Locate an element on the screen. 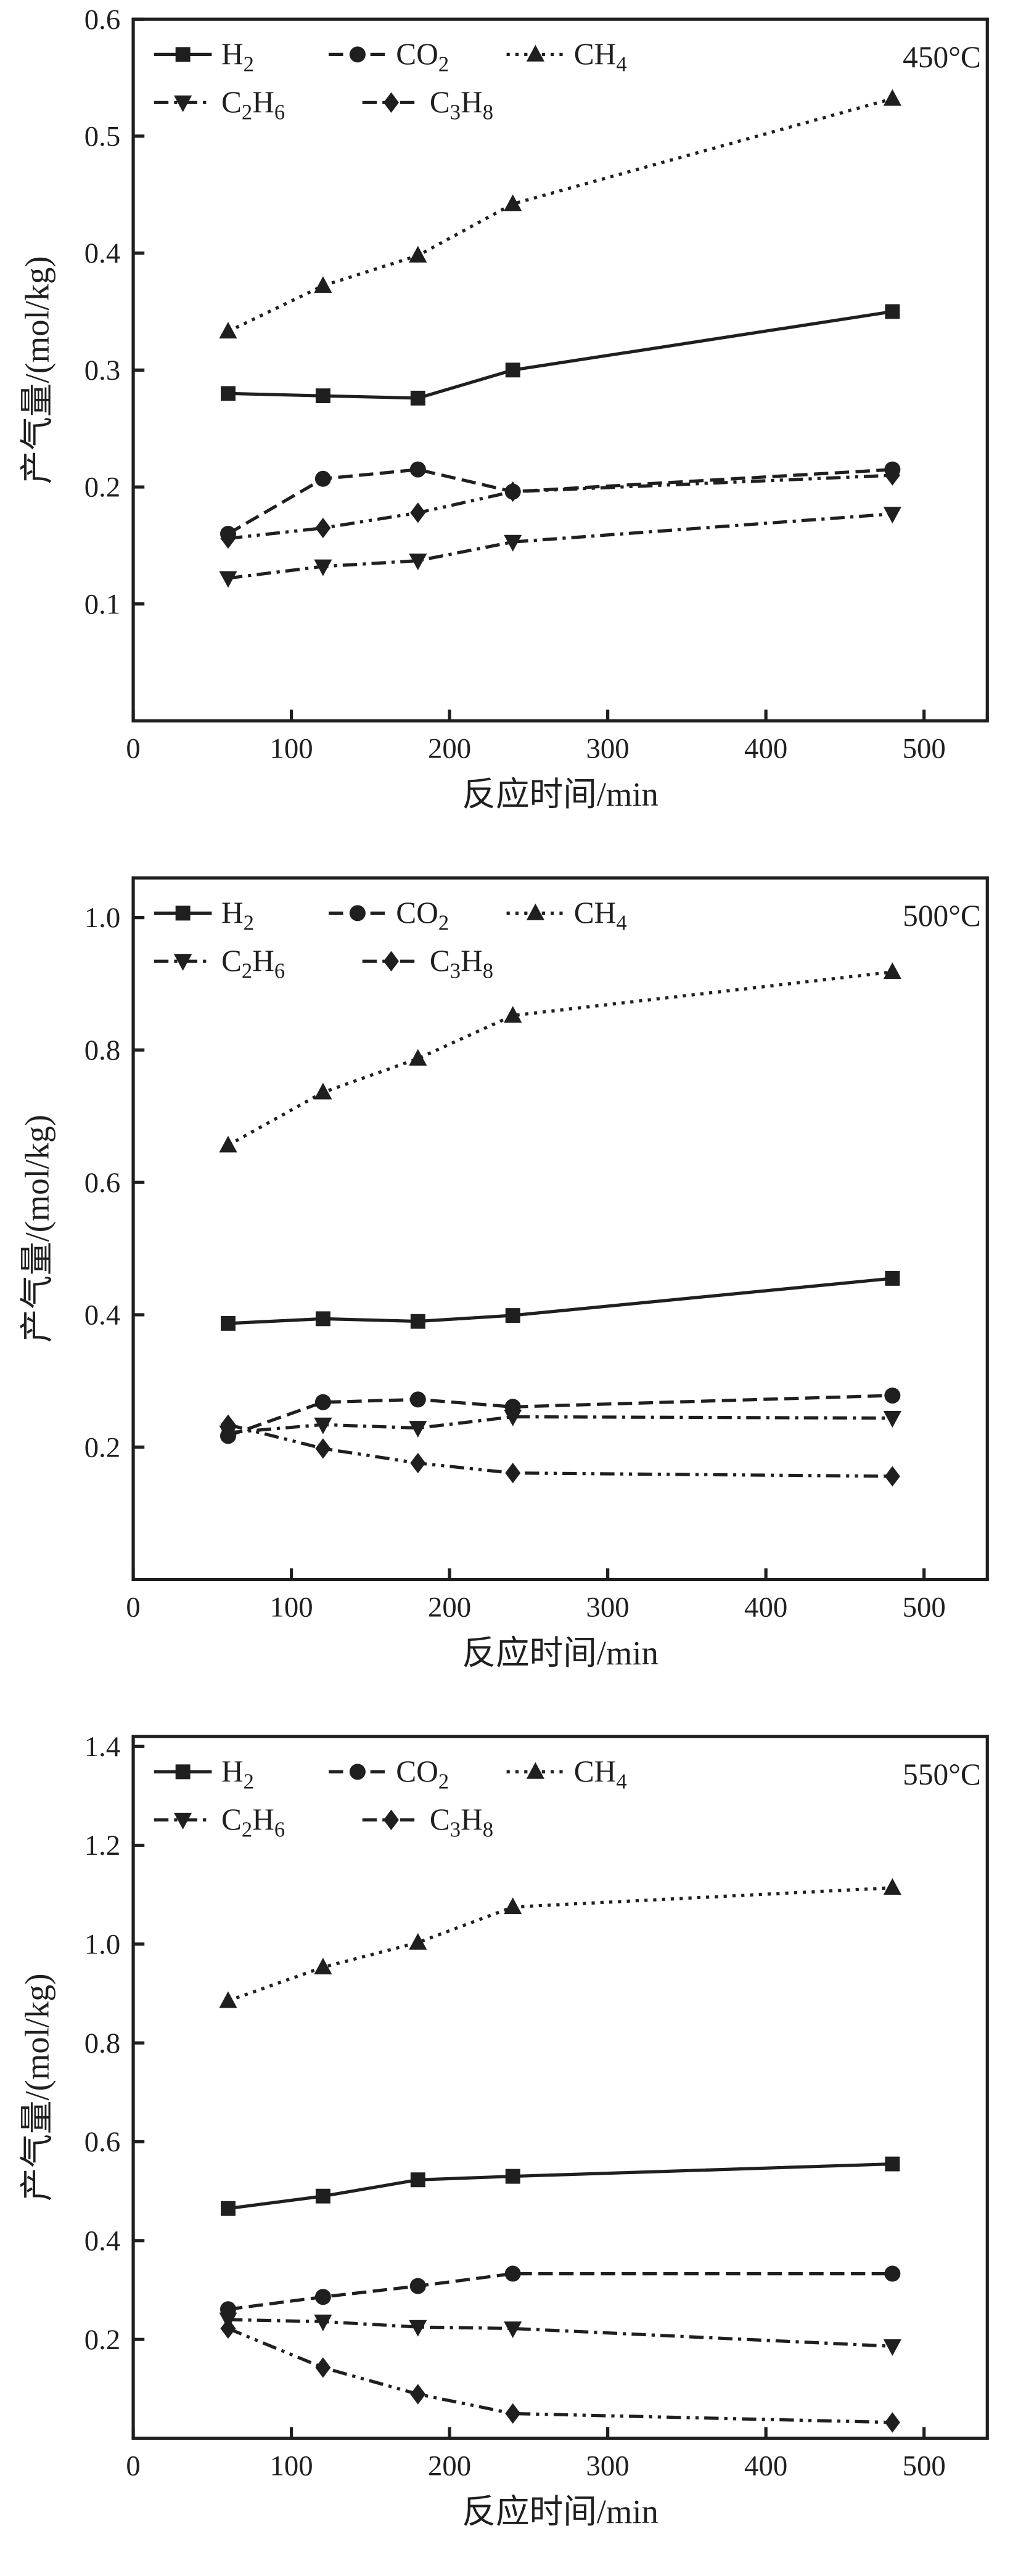 This screenshot has height=2576, width=1026. y-axis: 0.1 0.2 0.3 0.4 0.5 0.6 is located at coordinates (114, 312).